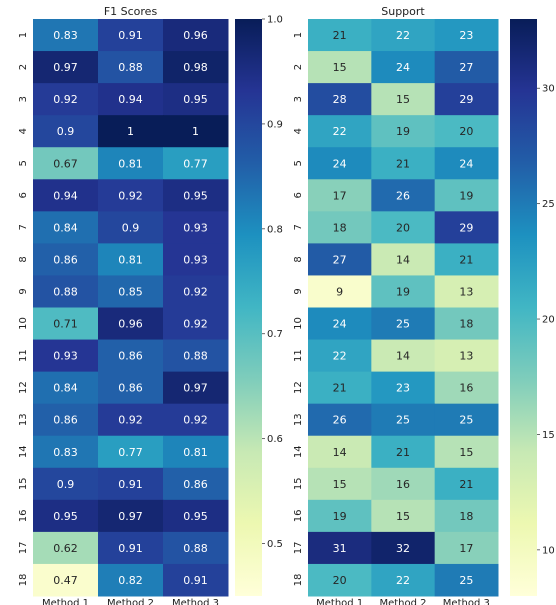  What do you see at coordinates (466, 548) in the screenshot?
I see `cell-value-label: 17` at bounding box center [466, 548].